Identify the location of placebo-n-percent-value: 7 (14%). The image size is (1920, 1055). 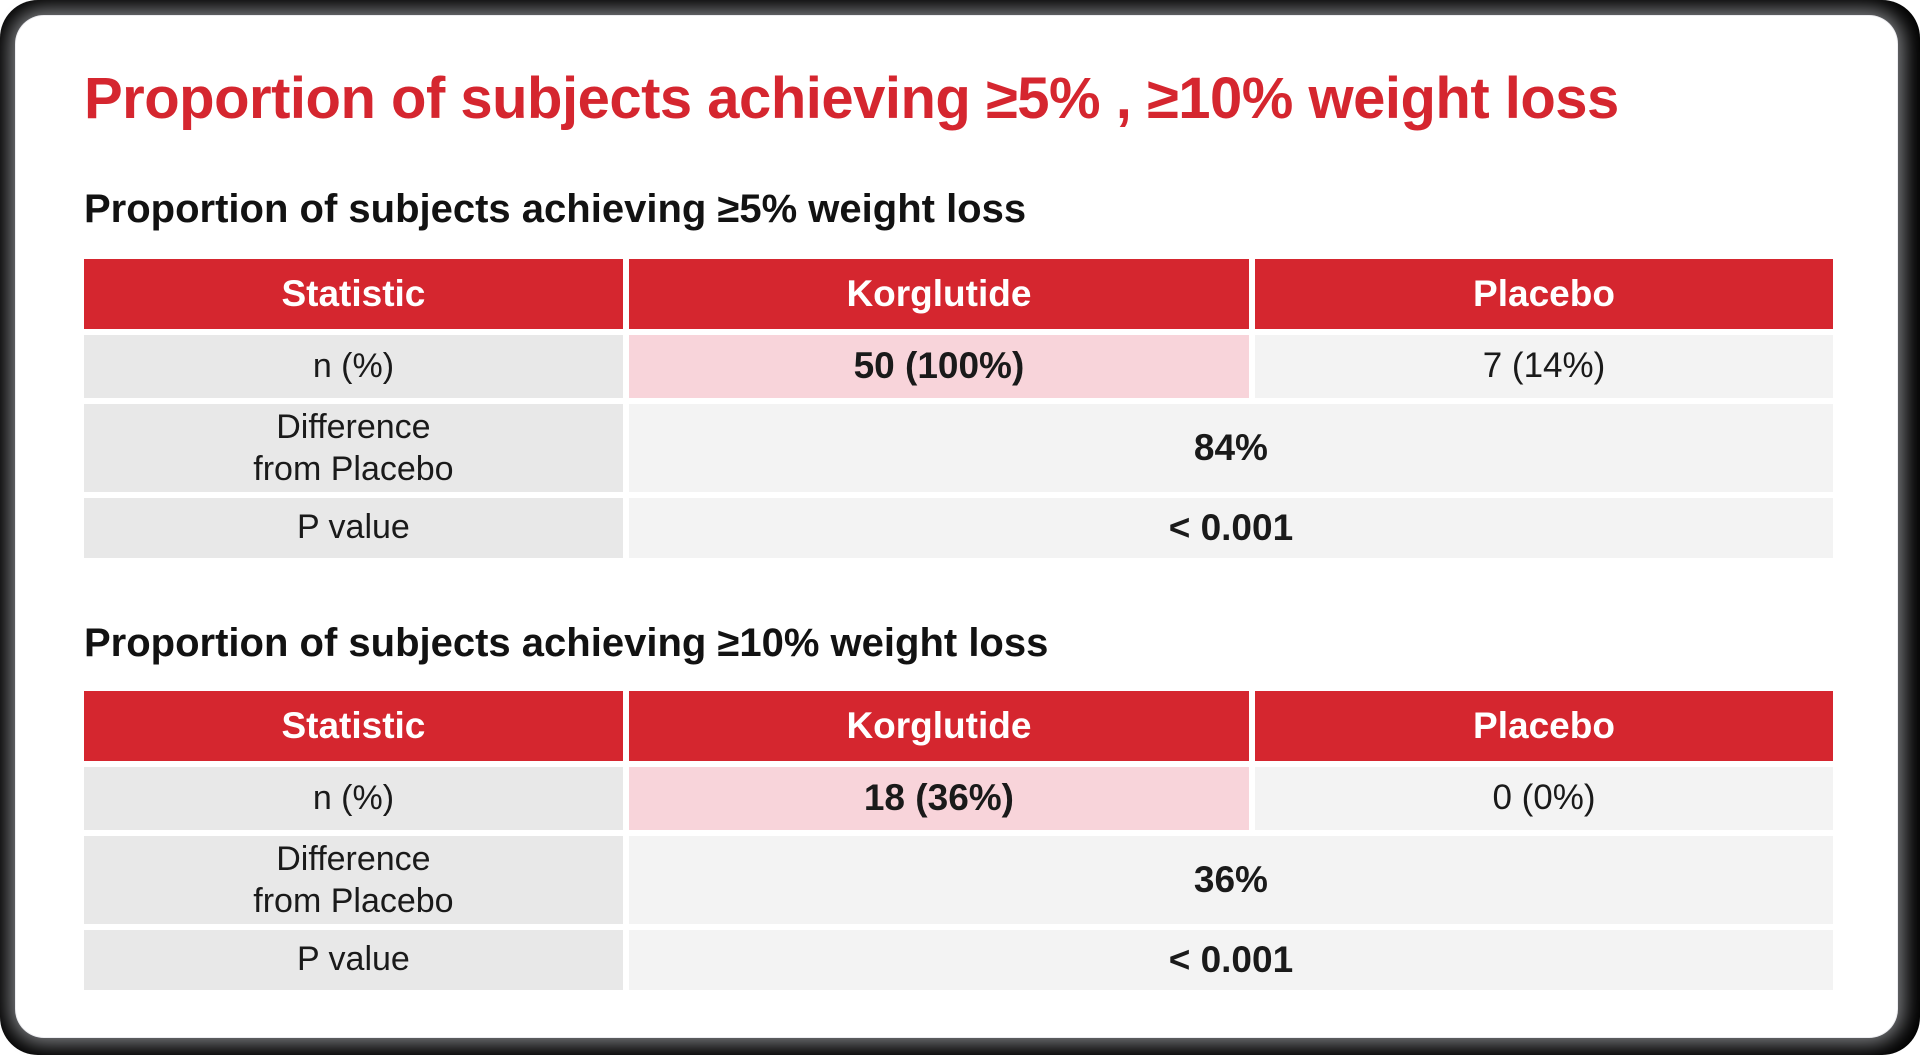
(1544, 366).